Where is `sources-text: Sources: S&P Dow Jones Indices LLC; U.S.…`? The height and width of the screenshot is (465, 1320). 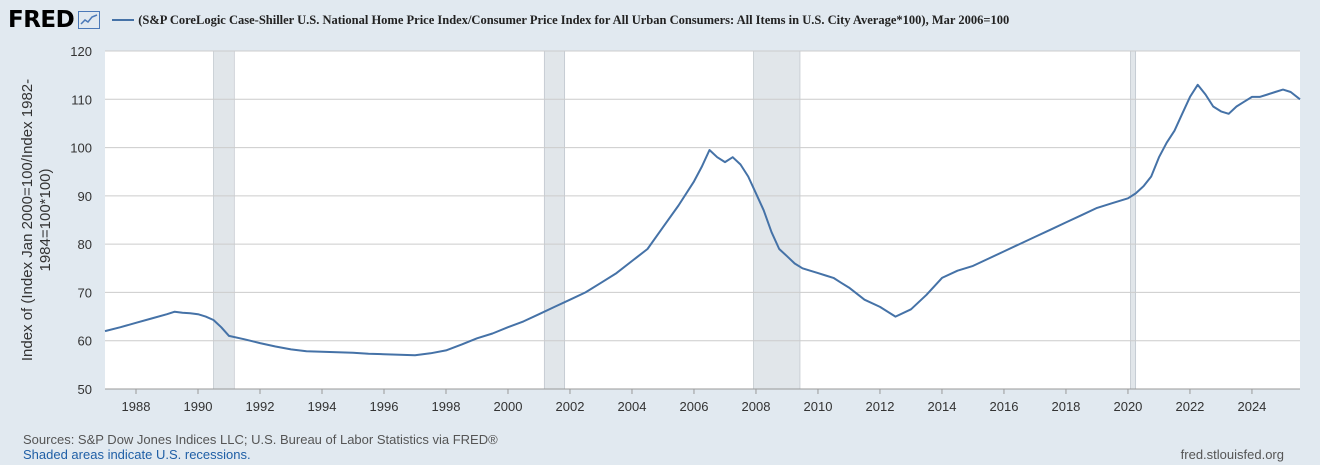
sources-text: Sources: S&P Dow Jones Indices LLC; U.S.… is located at coordinates (260, 439).